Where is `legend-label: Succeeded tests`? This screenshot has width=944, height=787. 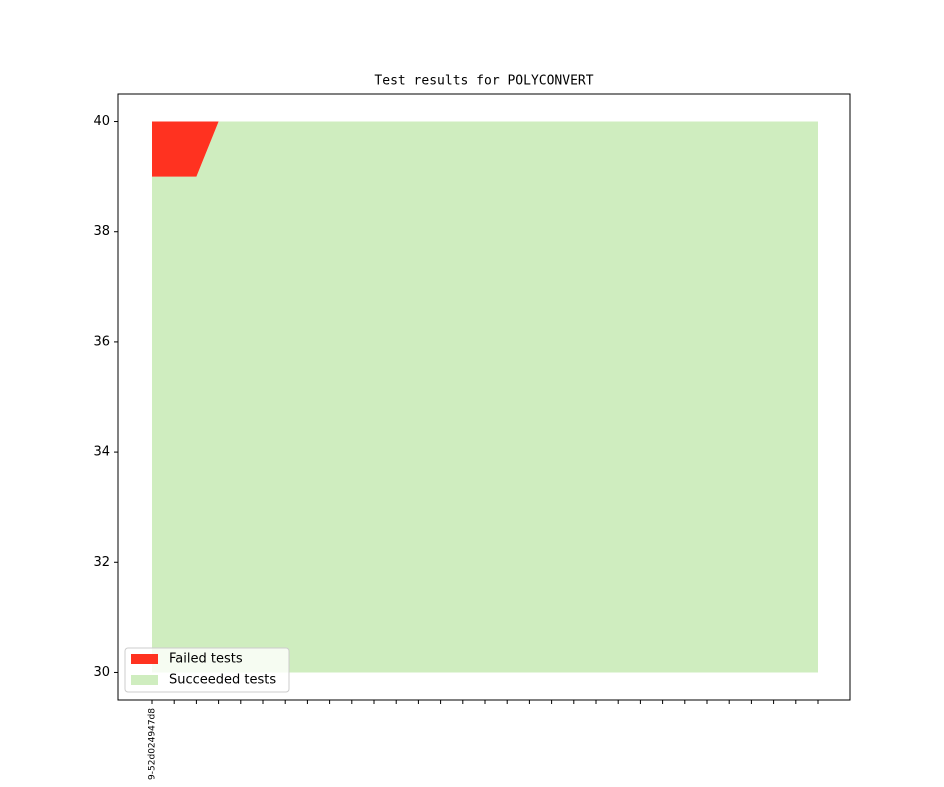
legend-label: Succeeded tests is located at coordinates (222, 680).